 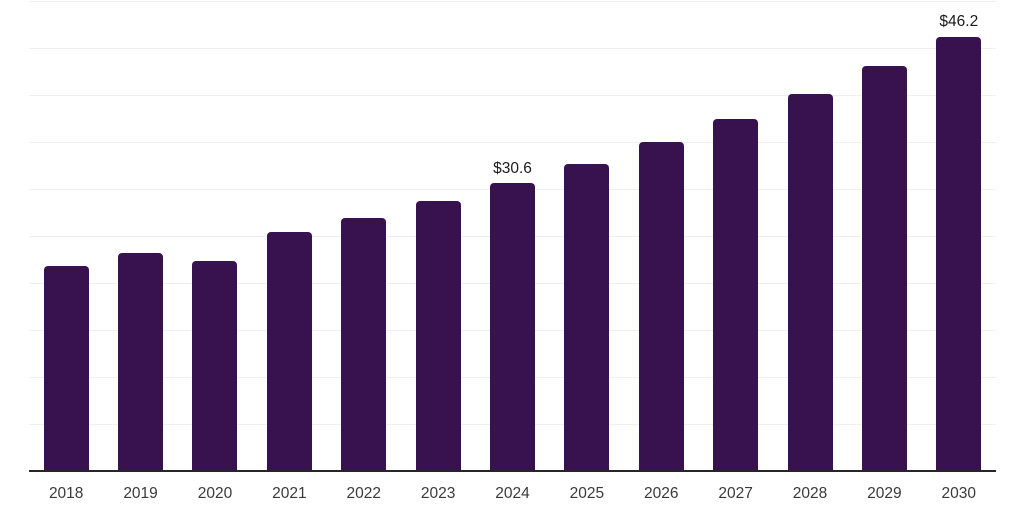 I want to click on x-tick-label-2027: 2027, so click(x=735, y=493).